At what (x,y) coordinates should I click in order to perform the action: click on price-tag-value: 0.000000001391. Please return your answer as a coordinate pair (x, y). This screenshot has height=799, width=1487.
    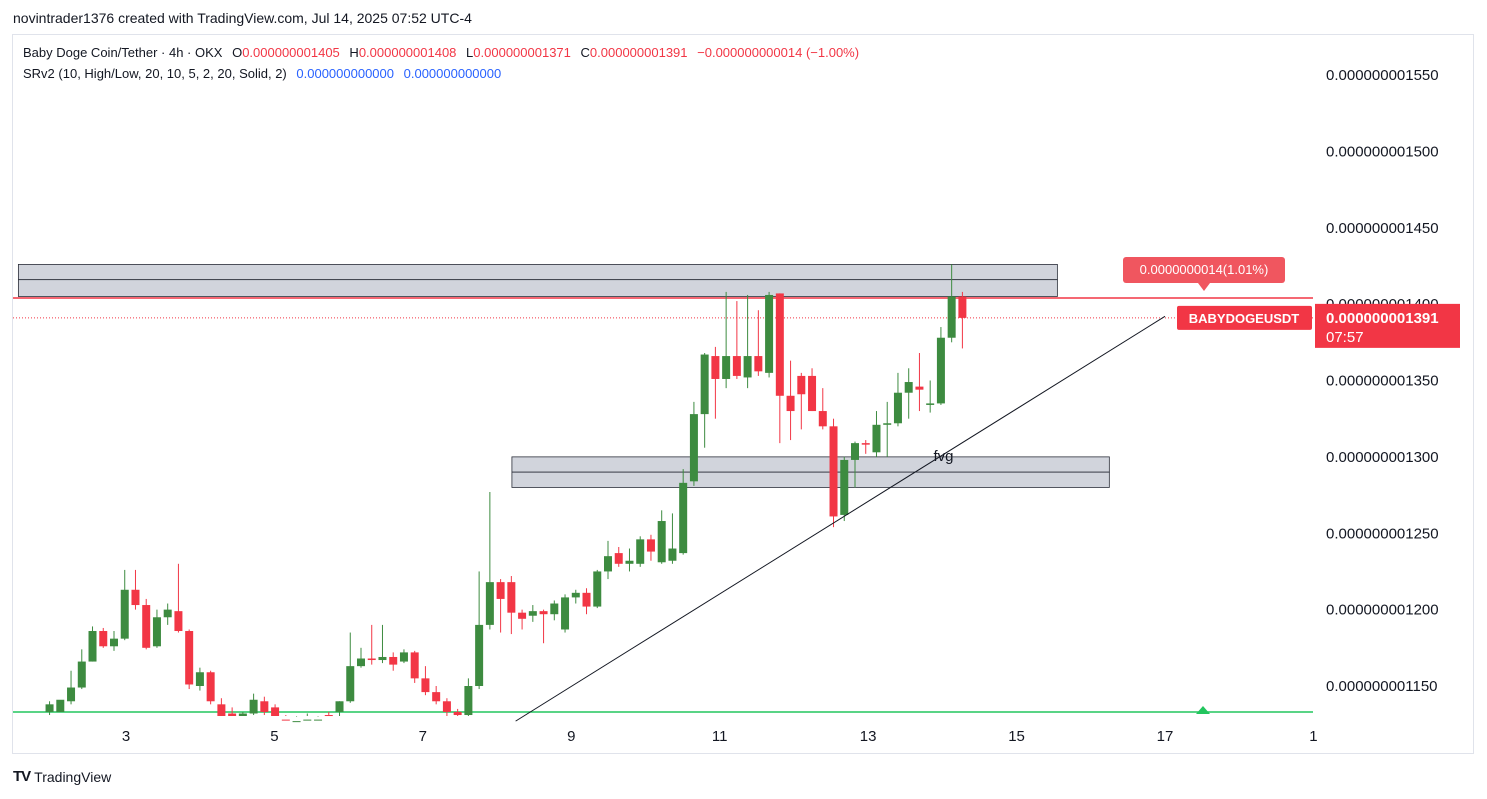
    Looking at the image, I should click on (1382, 318).